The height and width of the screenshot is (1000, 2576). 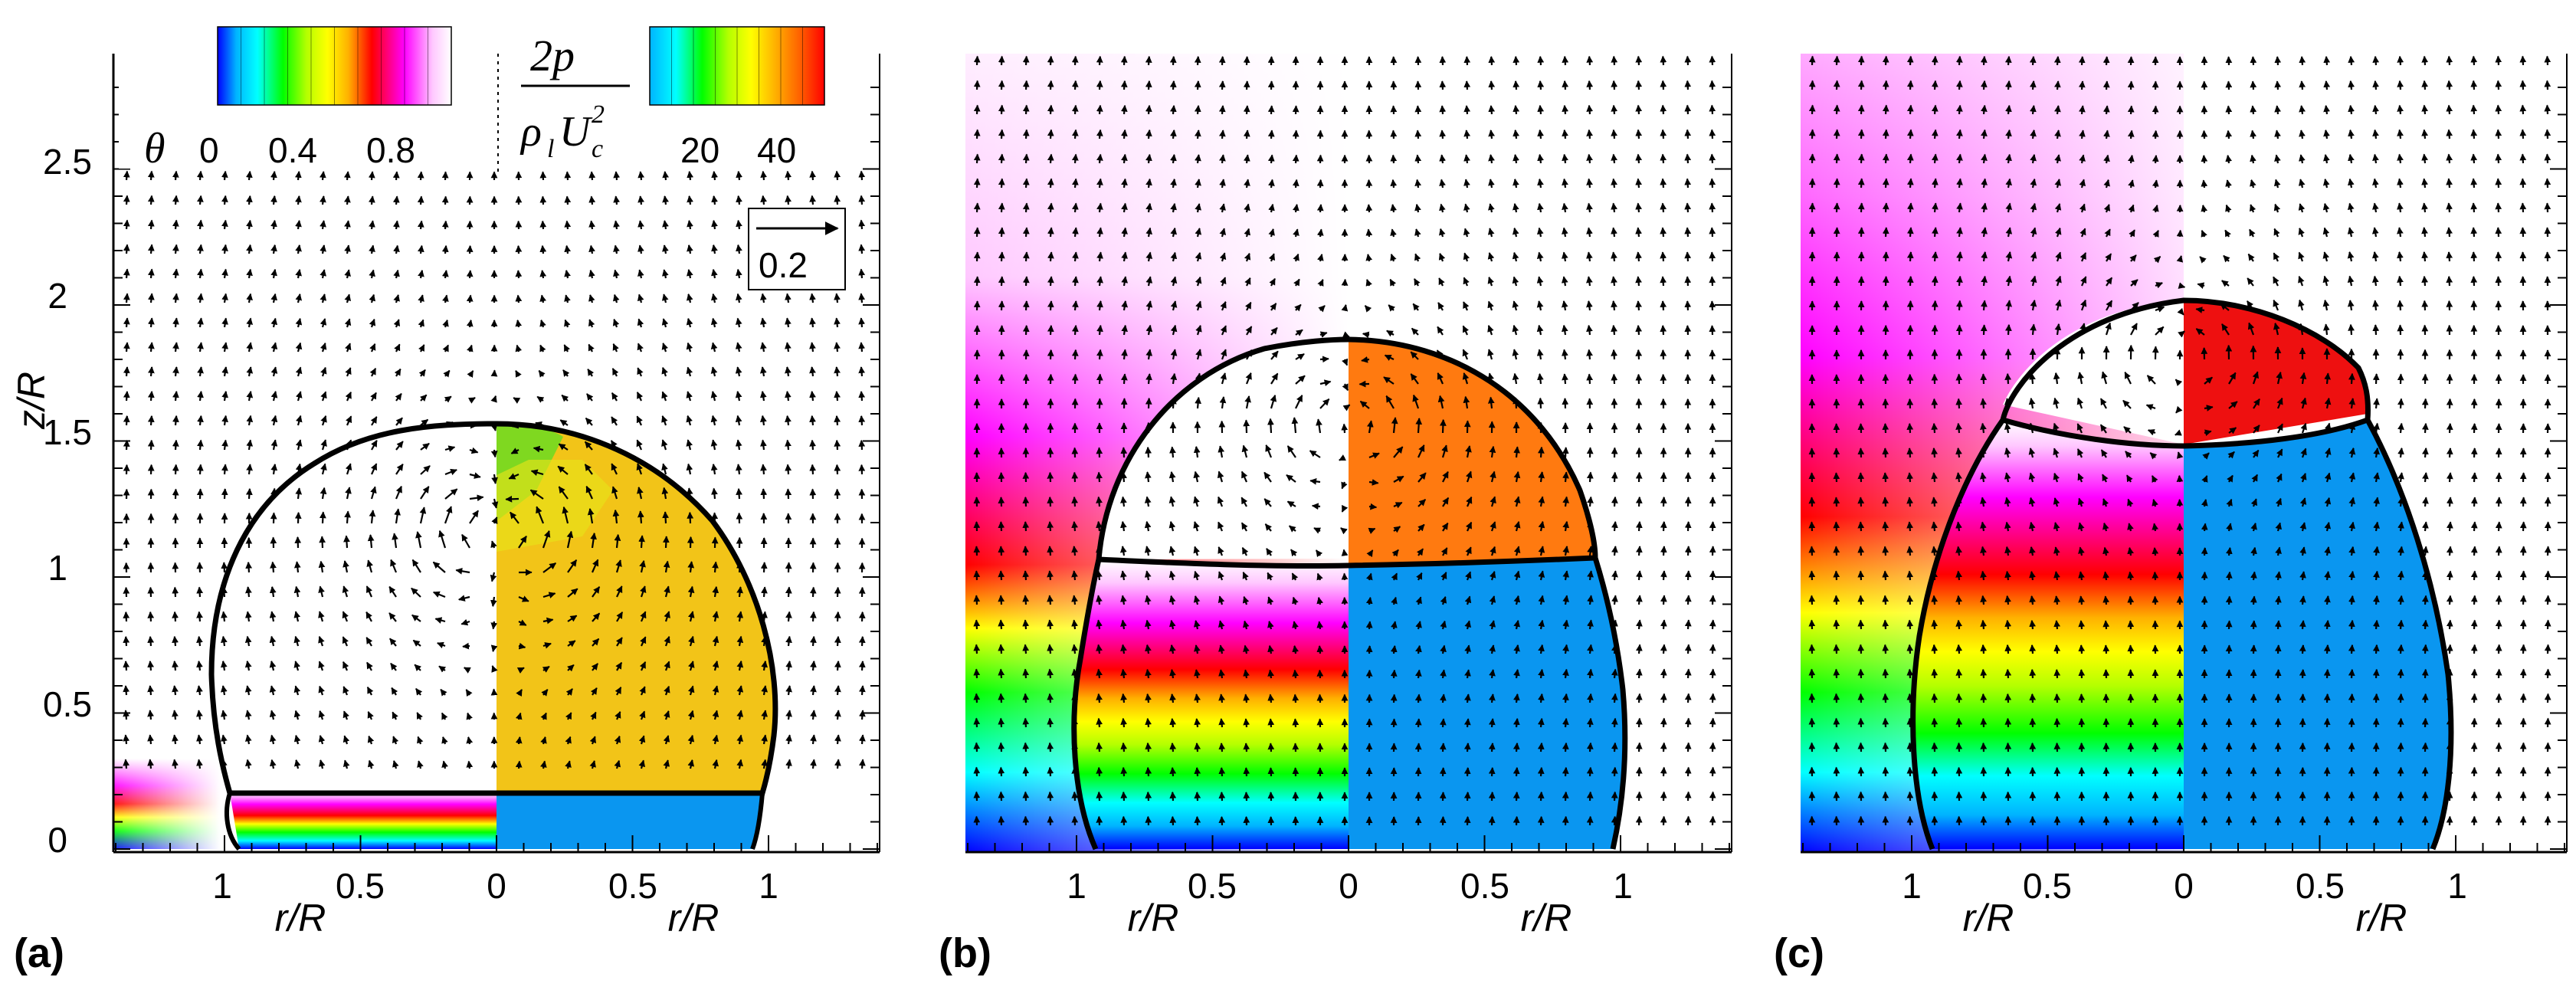 What do you see at coordinates (530, 132) in the screenshot?
I see `pressure-rho: ρ` at bounding box center [530, 132].